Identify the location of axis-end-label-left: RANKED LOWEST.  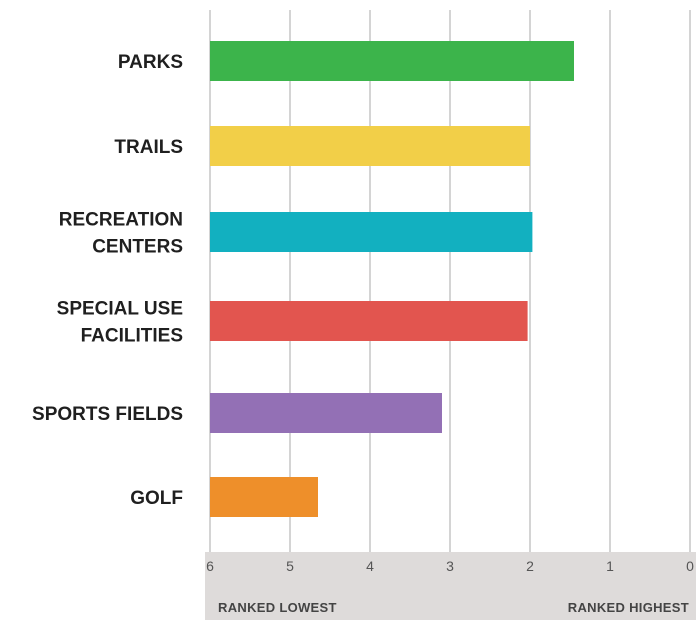
(277, 607).